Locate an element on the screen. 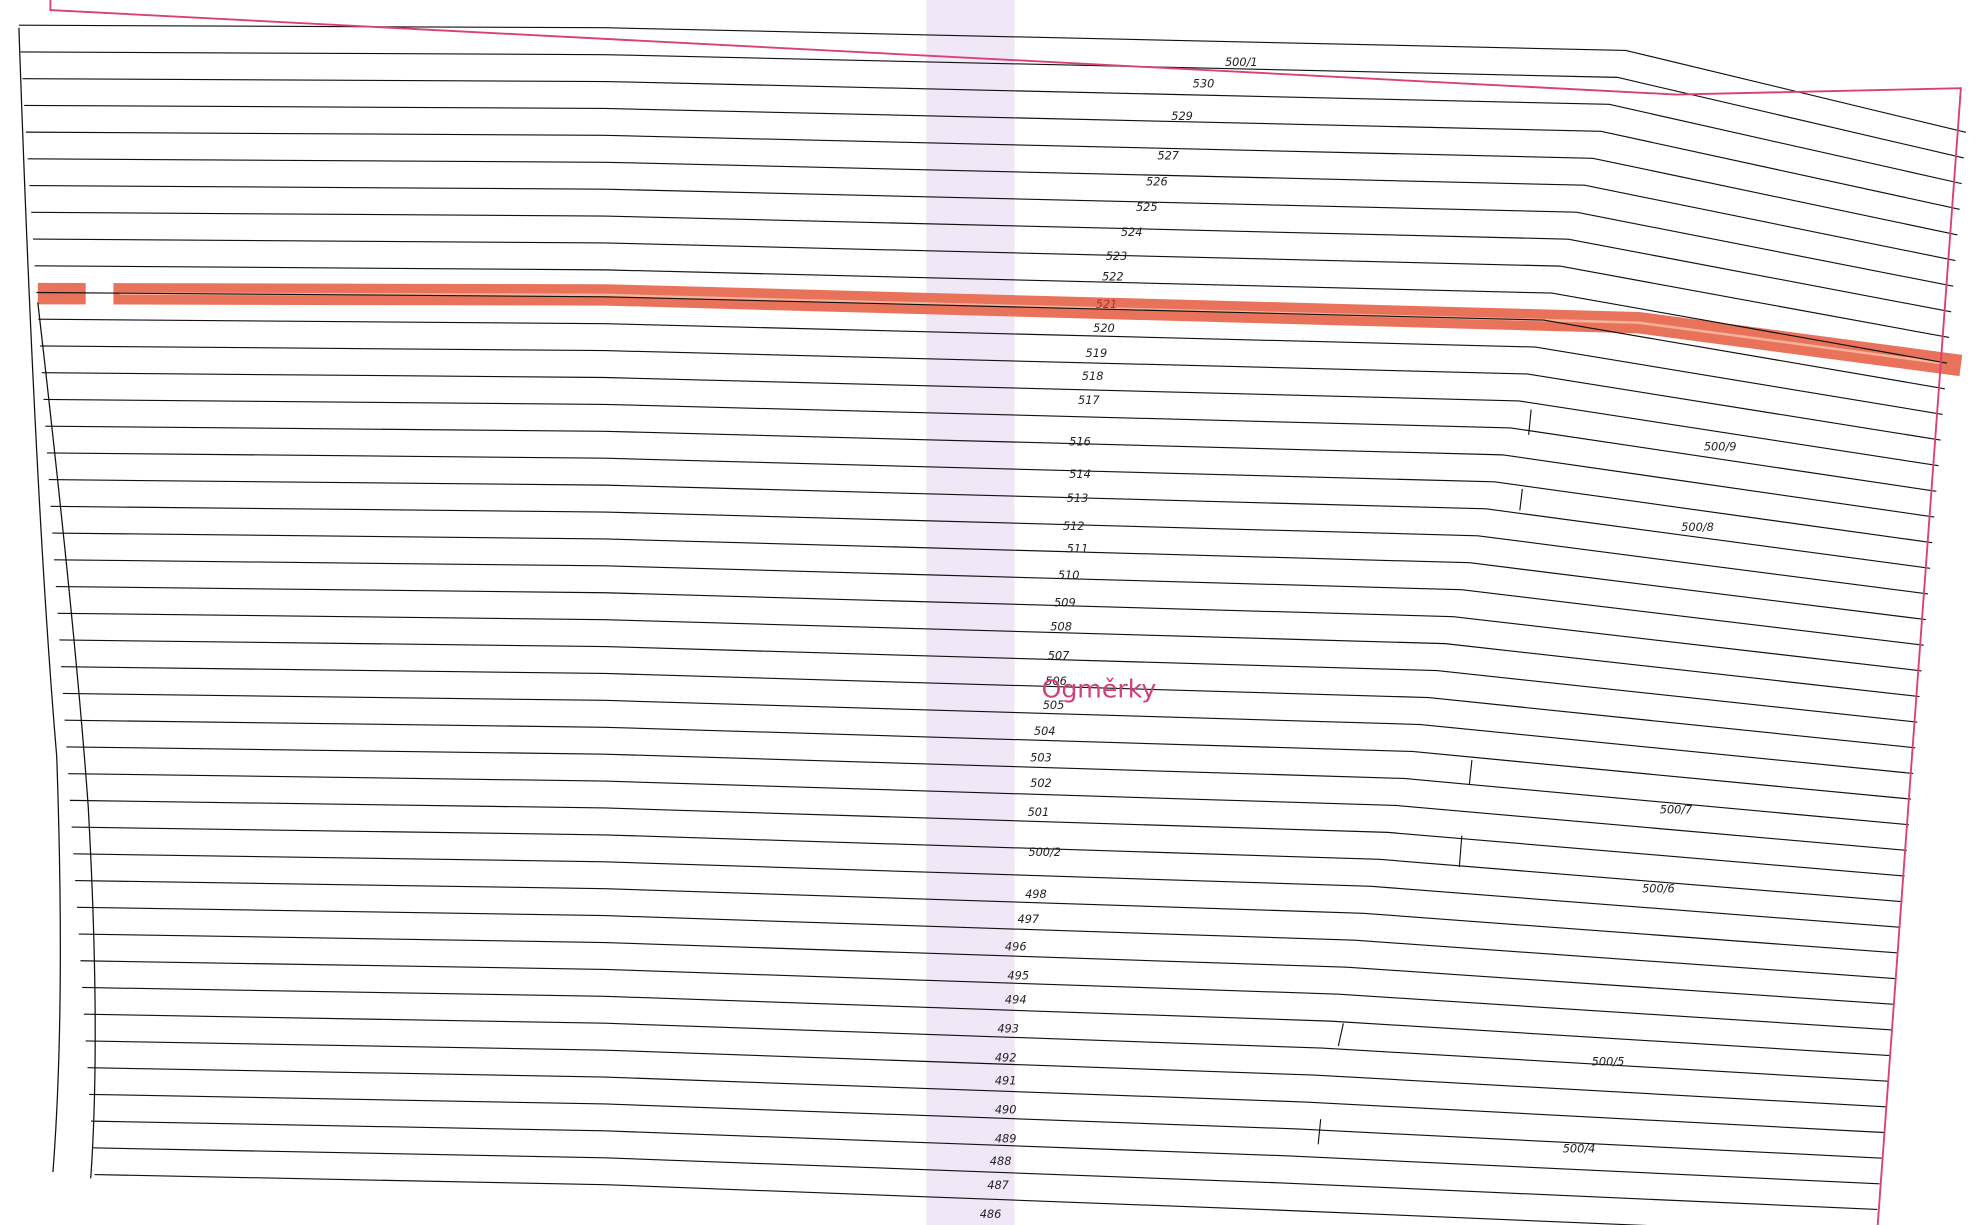 The width and height of the screenshot is (1976, 1225). parcel-label: 491 is located at coordinates (1006, 1080).